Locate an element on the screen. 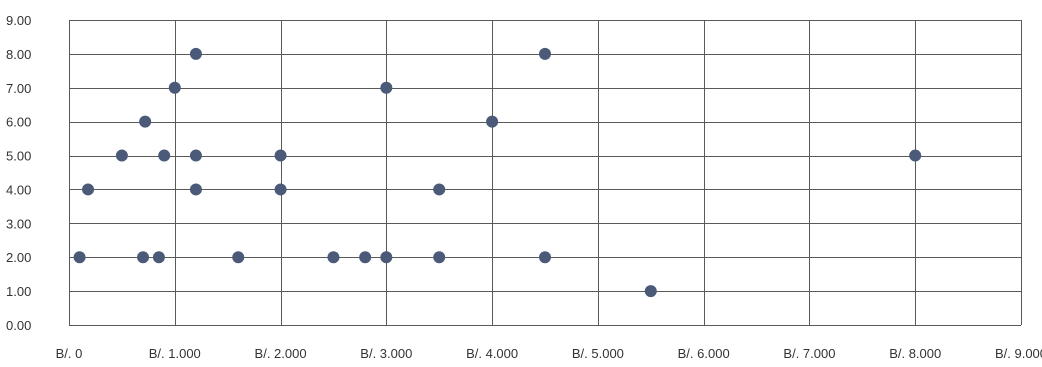  y-tick-label: 5.00 is located at coordinates (18, 156).